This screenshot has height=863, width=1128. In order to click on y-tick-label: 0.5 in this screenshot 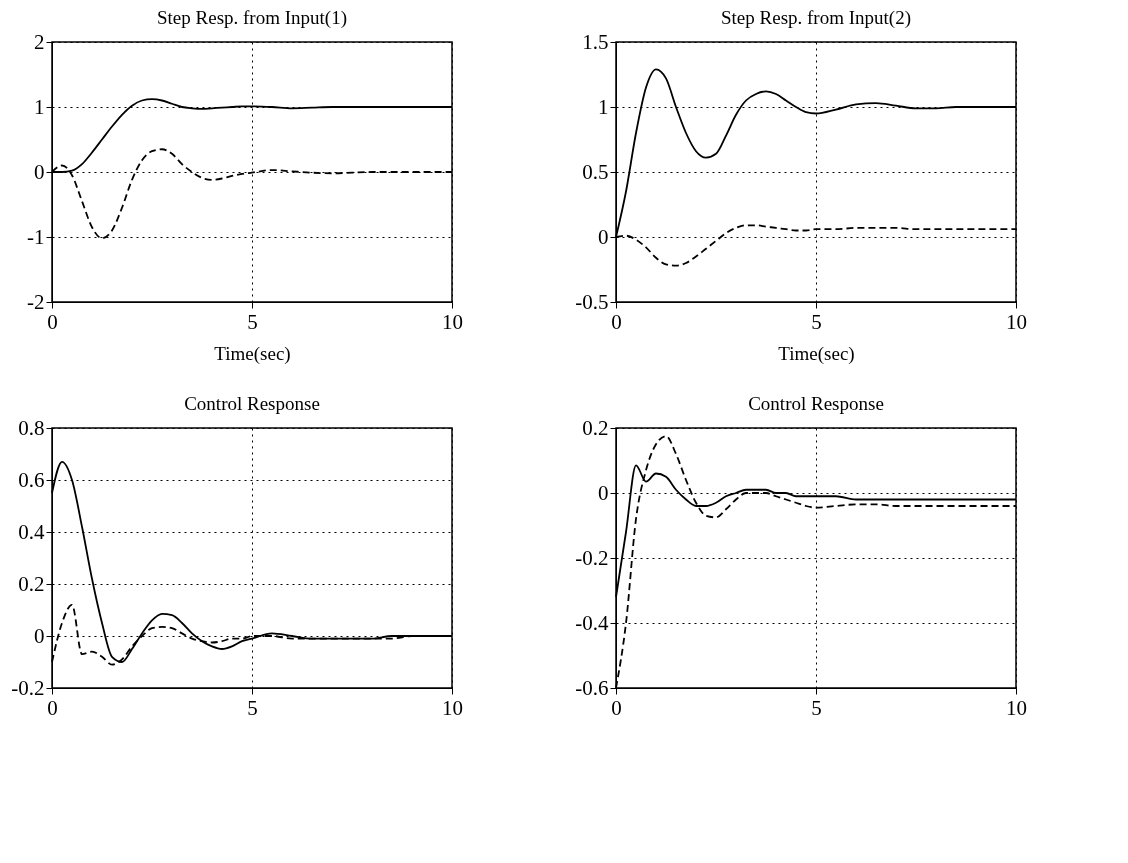, I will do `click(595, 171)`.